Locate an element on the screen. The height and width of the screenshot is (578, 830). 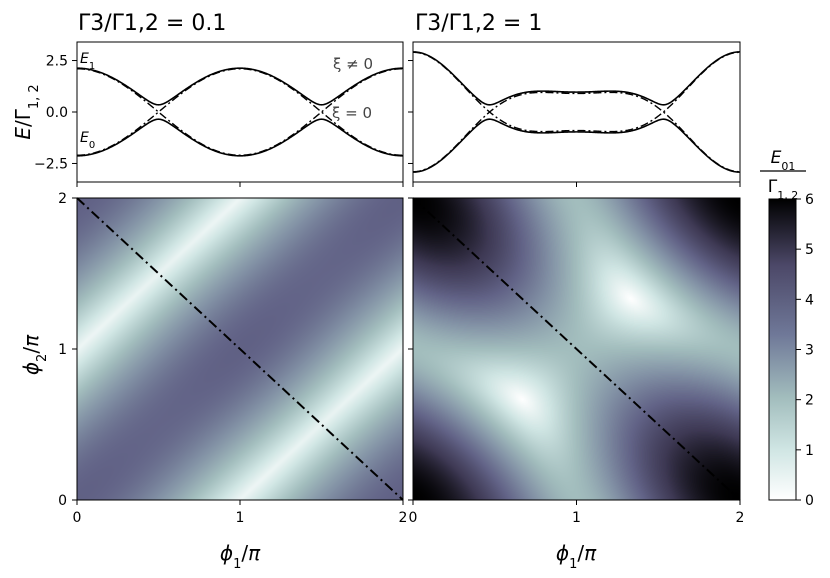
annotation-E0: E0 is located at coordinates (87, 140).